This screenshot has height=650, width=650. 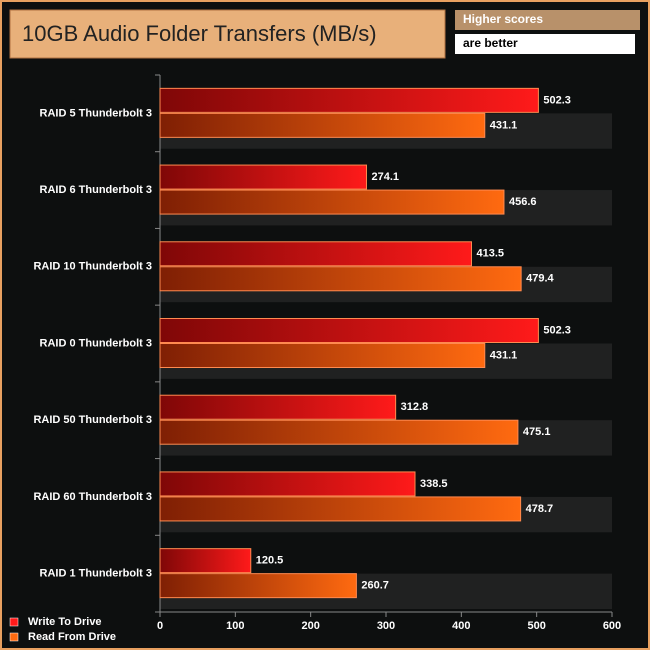 What do you see at coordinates (536, 626) in the screenshot?
I see `x-tick-label: 500` at bounding box center [536, 626].